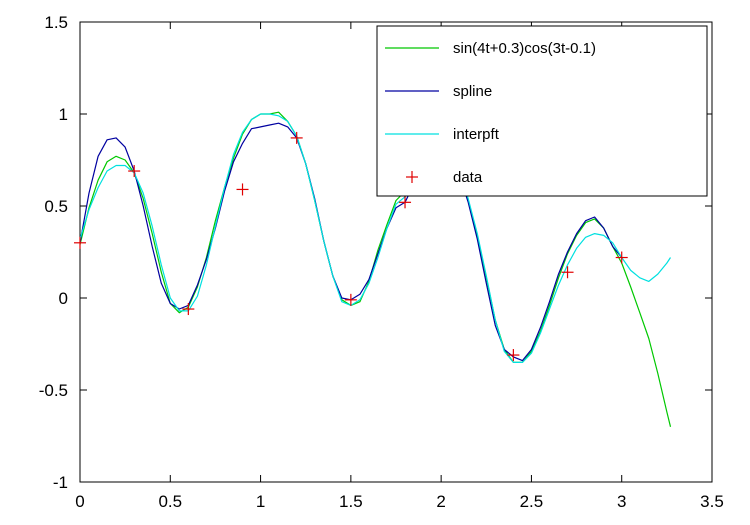 This screenshot has width=750, height=525. I want to click on y-tick-label: -0.5, so click(53, 390).